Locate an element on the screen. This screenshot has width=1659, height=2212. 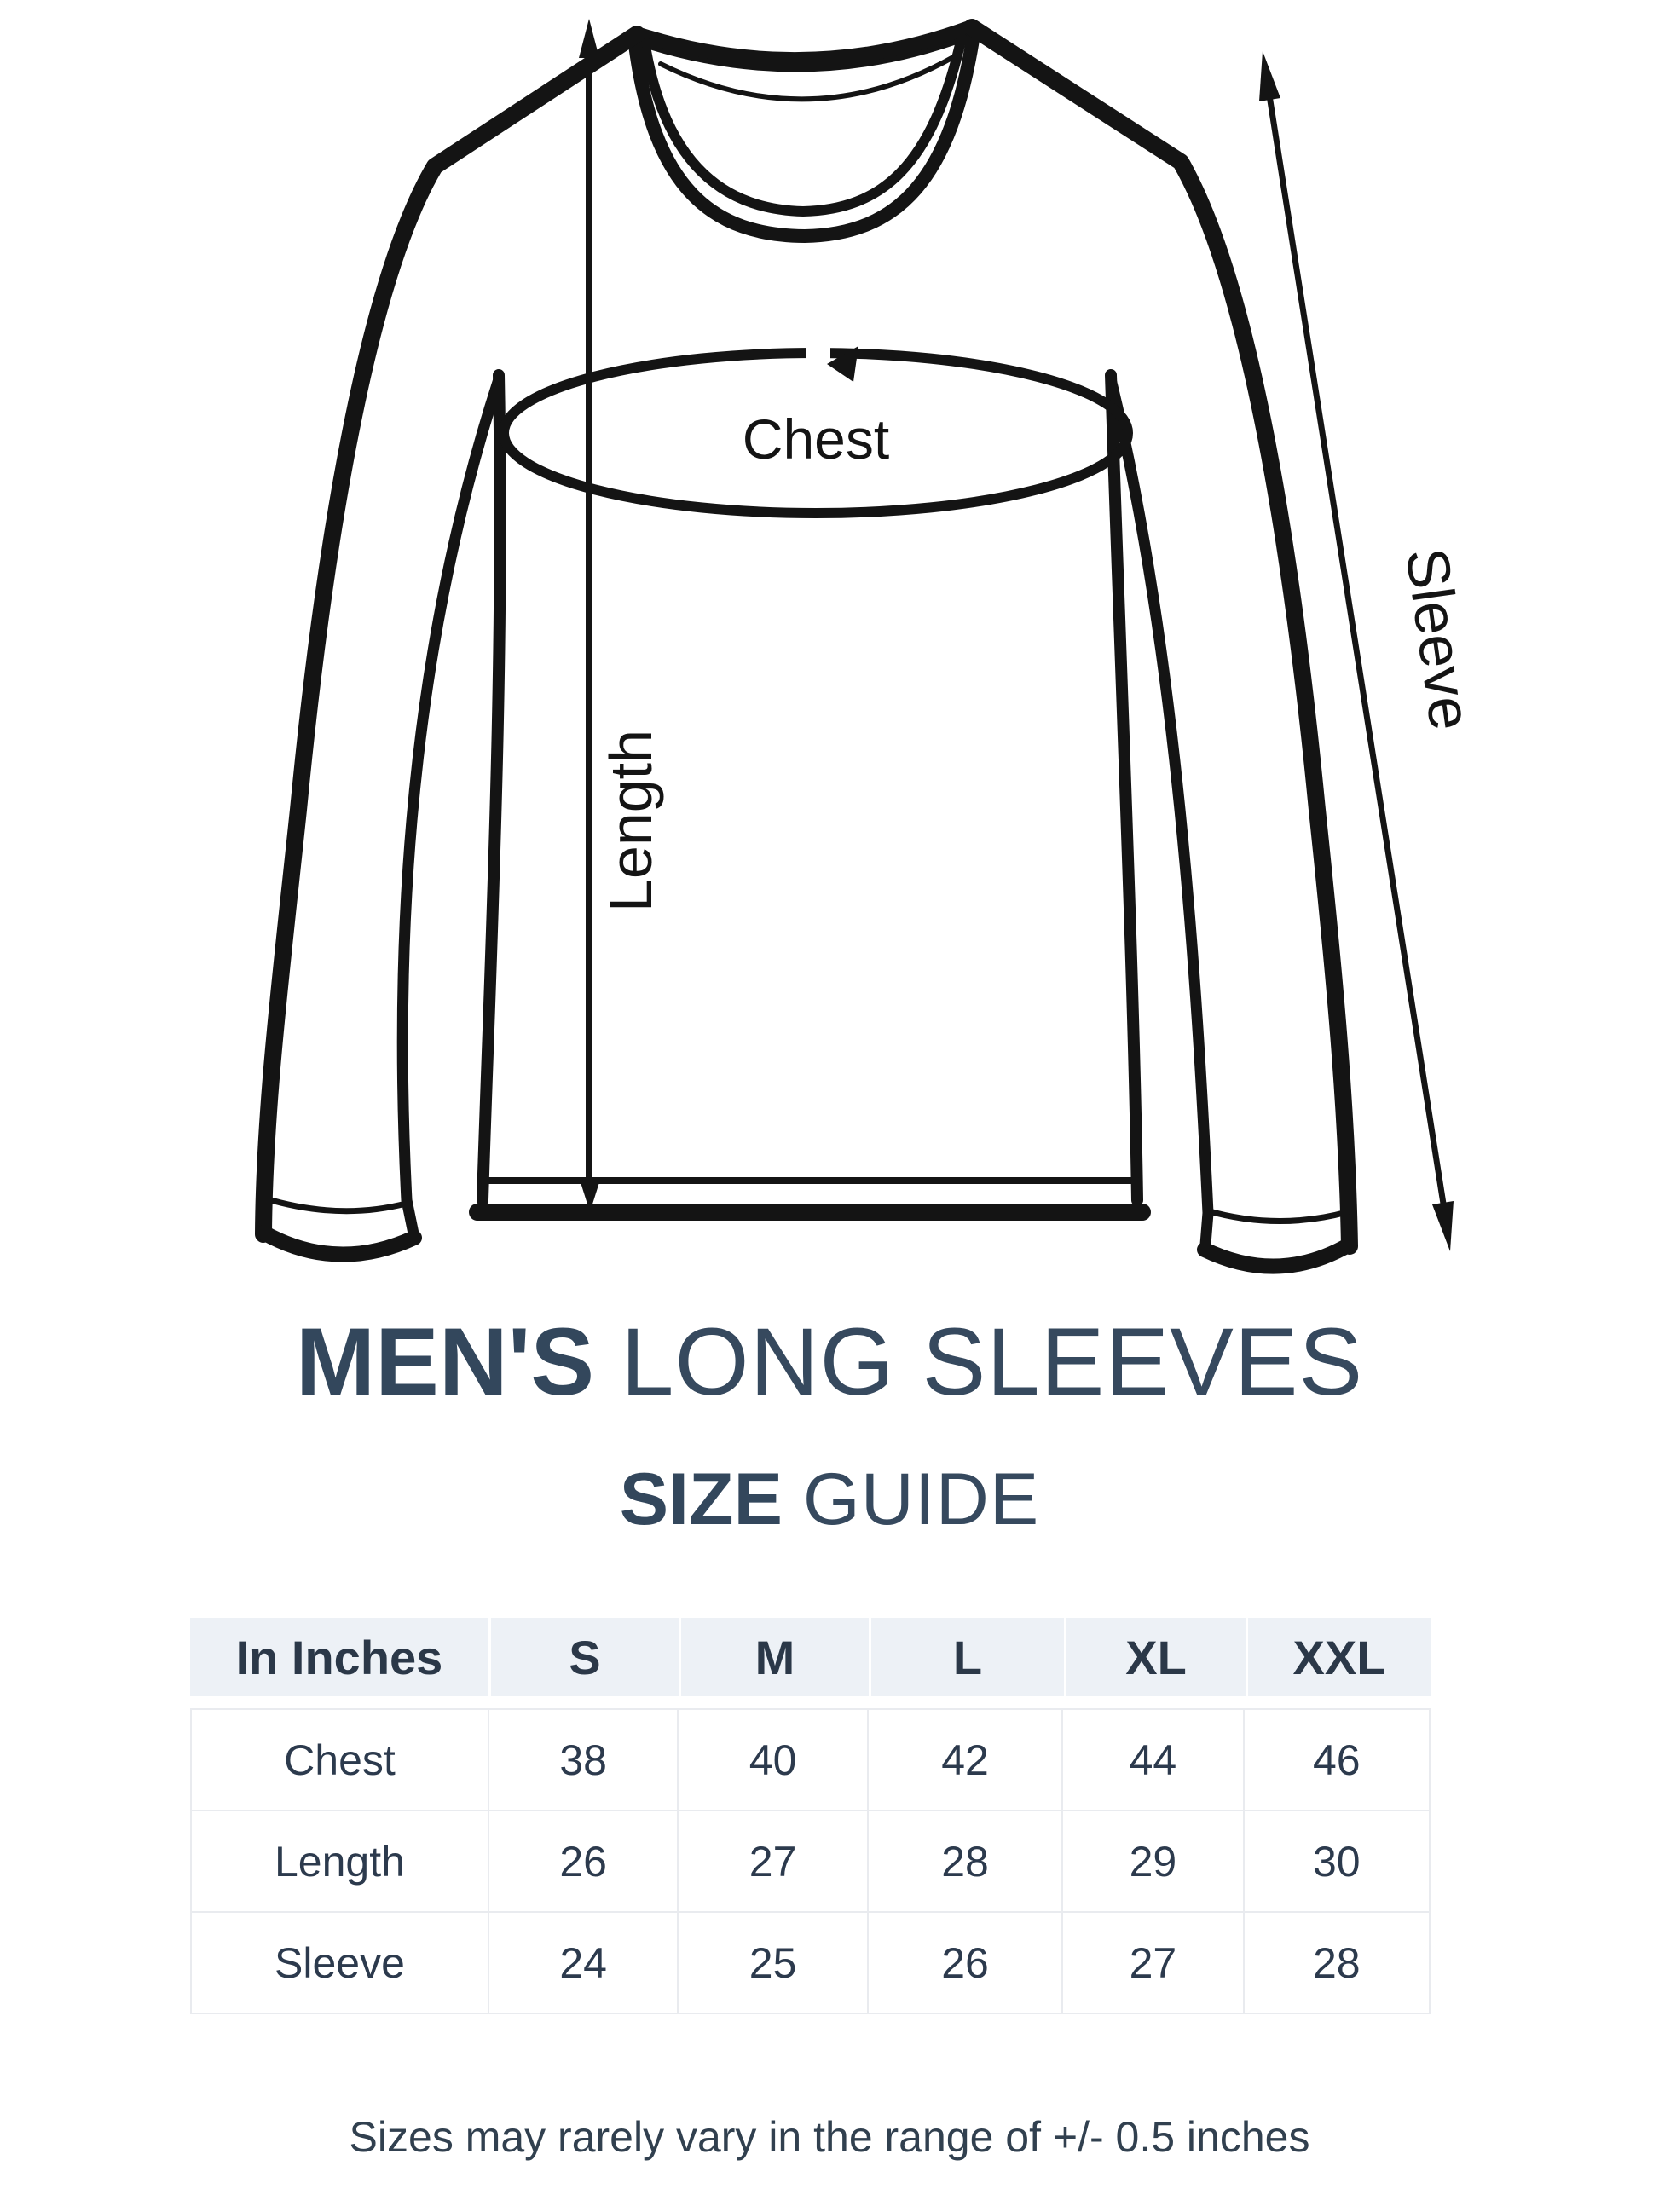
table-cell: 25 is located at coordinates (774, 1963).